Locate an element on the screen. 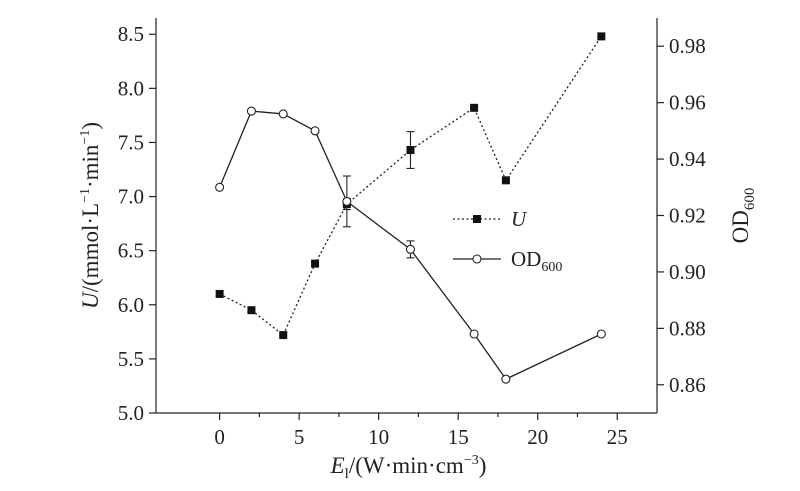 This screenshot has height=491, width=800. y-left-tick-label: 7.0 is located at coordinates (131, 197).